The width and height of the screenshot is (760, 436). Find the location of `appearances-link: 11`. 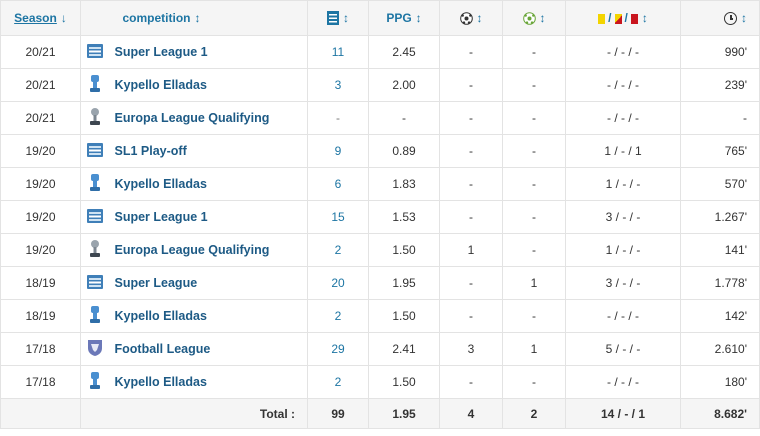

appearances-link: 11 is located at coordinates (338, 52).